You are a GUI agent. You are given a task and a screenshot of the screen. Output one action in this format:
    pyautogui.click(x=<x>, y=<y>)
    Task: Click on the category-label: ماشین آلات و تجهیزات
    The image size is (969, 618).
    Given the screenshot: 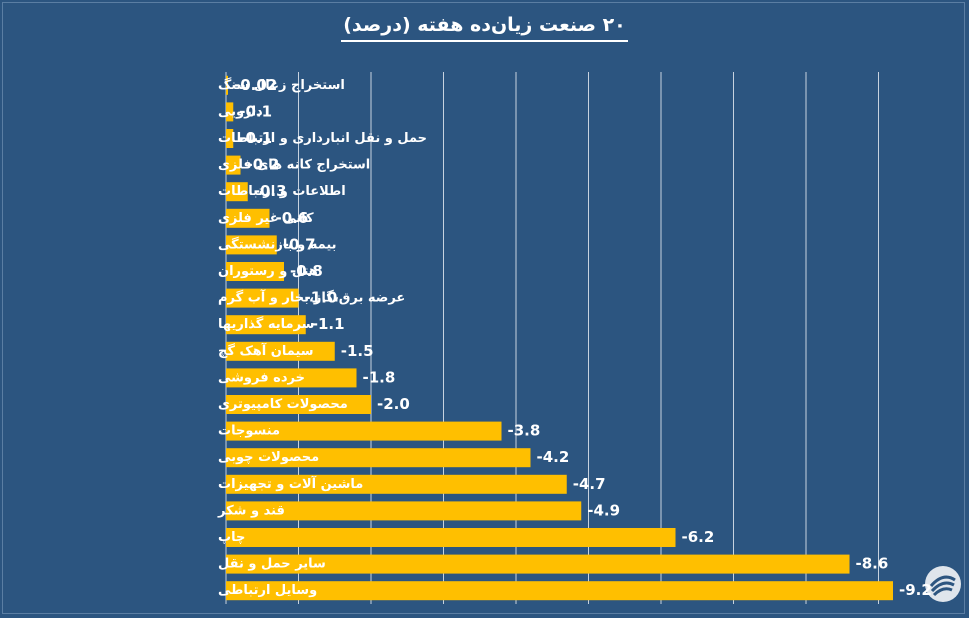 What is the action you would take?
    pyautogui.click(x=290, y=483)
    